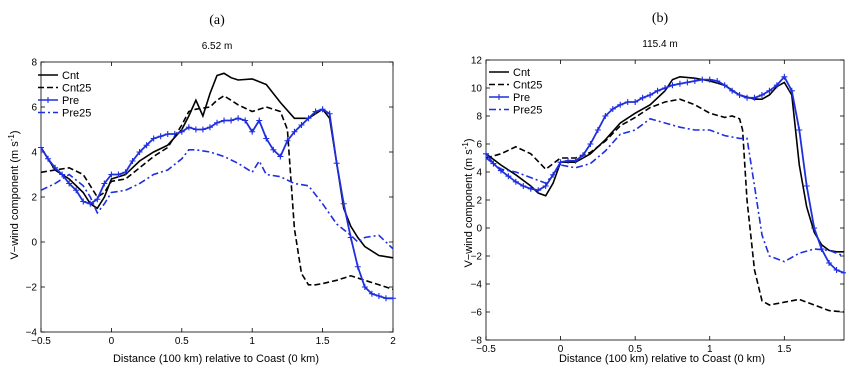 The height and width of the screenshot is (372, 846). Describe the element at coordinates (477, 313) in the screenshot. I see `y-tick-label: −6` at that location.